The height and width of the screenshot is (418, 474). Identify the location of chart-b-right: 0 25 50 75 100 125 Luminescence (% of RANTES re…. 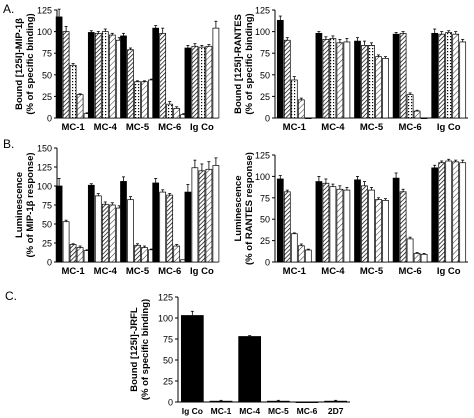
(350, 214).